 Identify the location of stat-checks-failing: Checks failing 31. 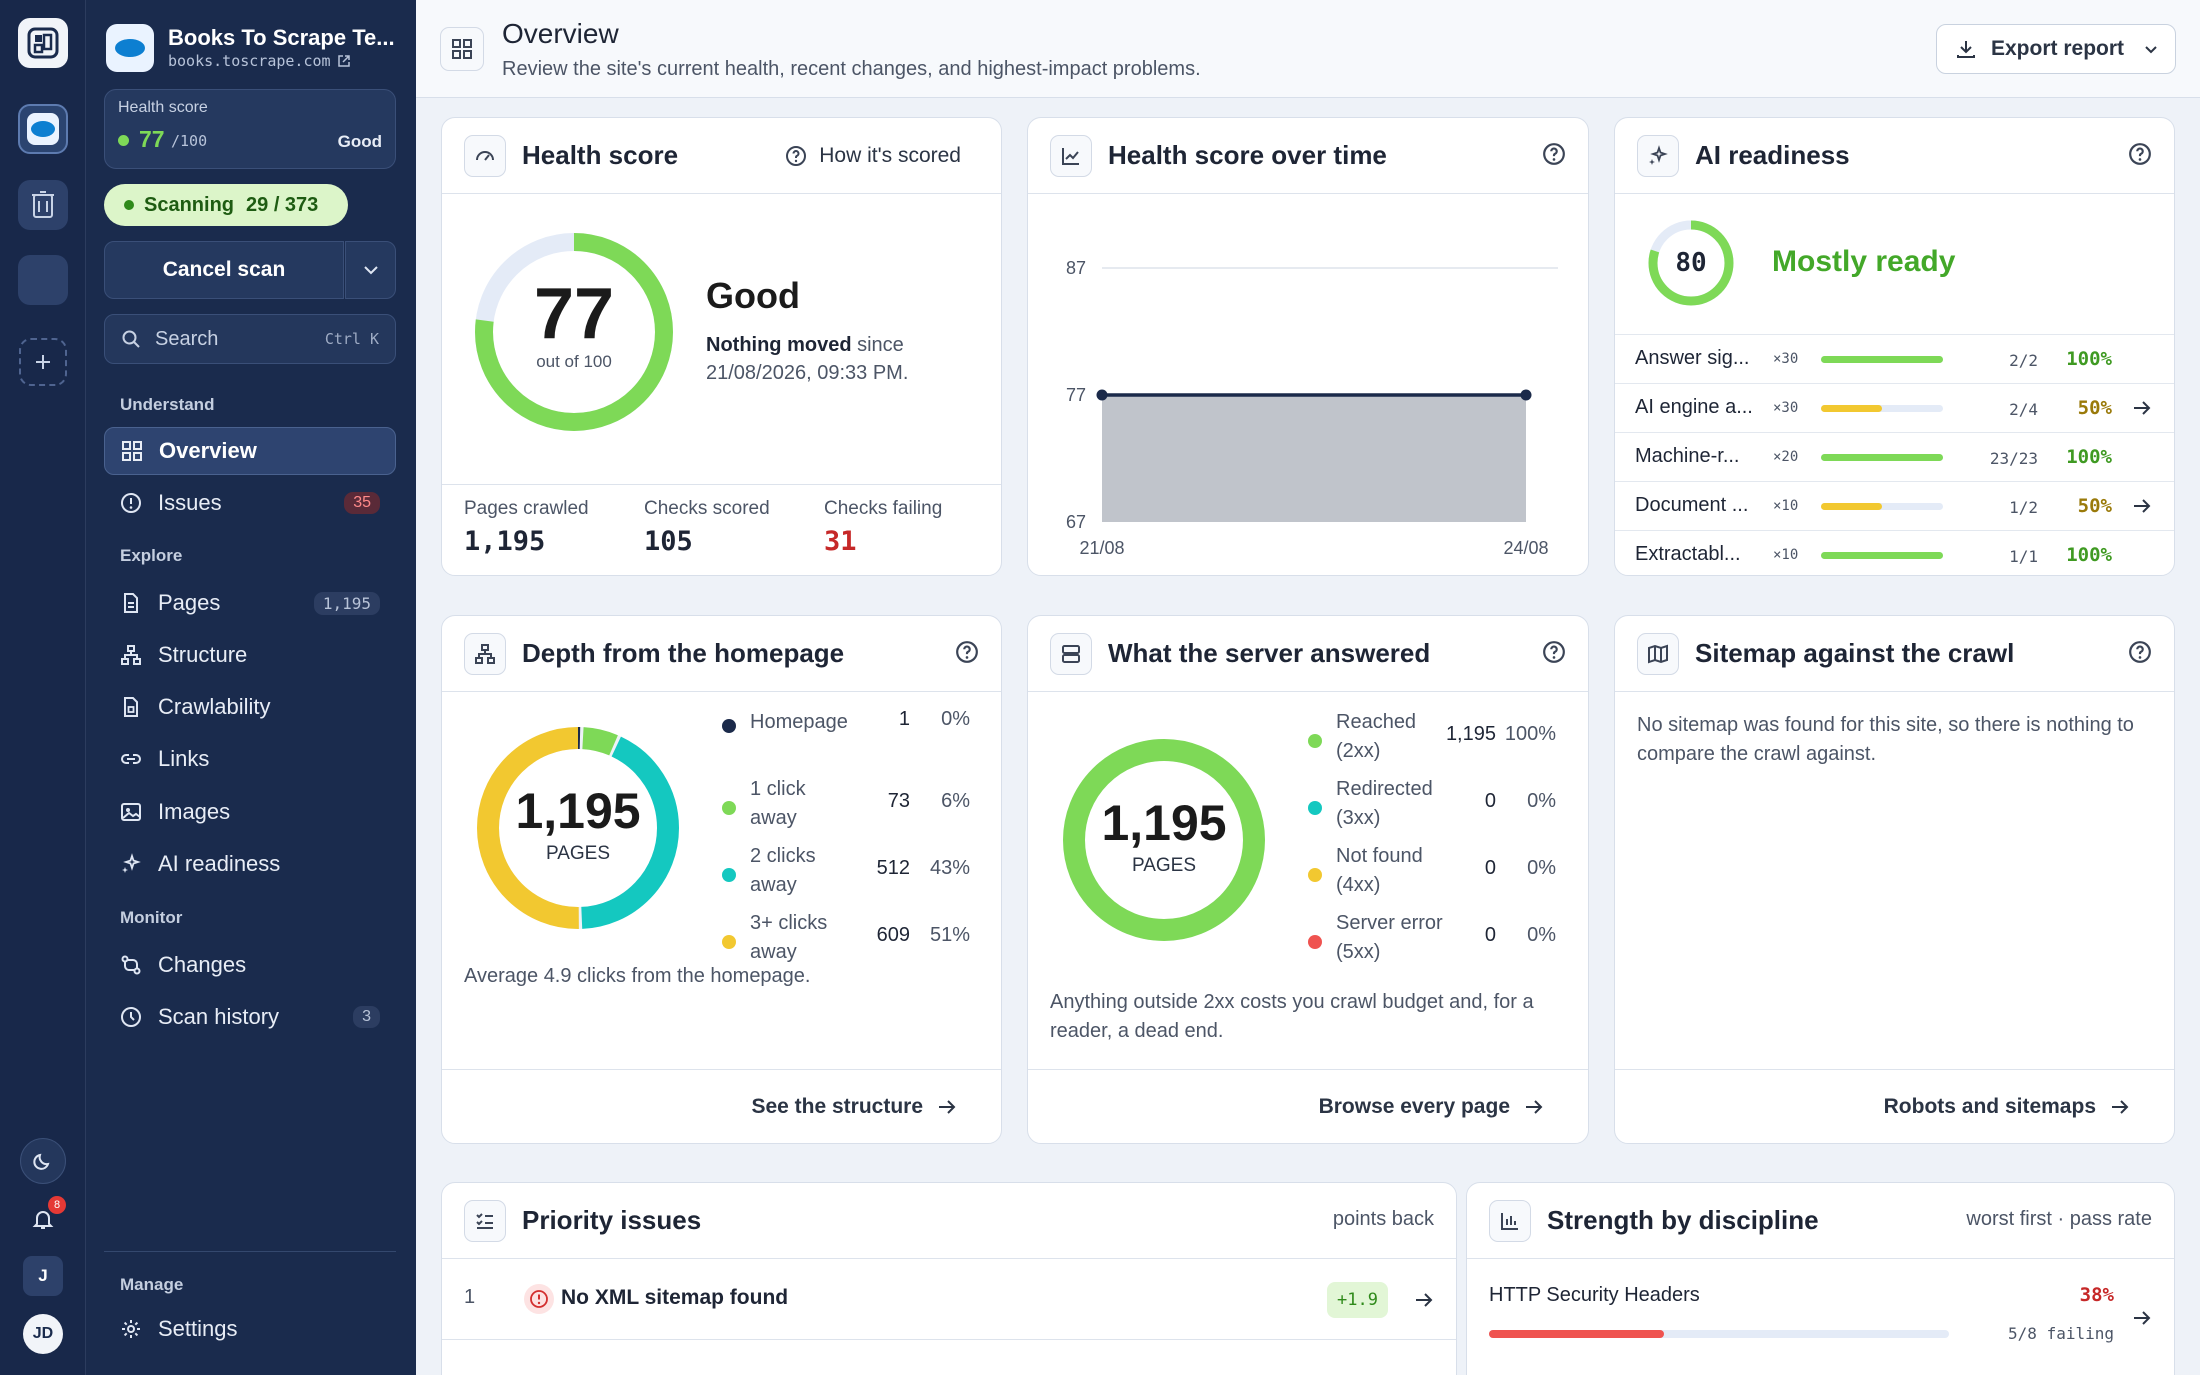
(883, 527).